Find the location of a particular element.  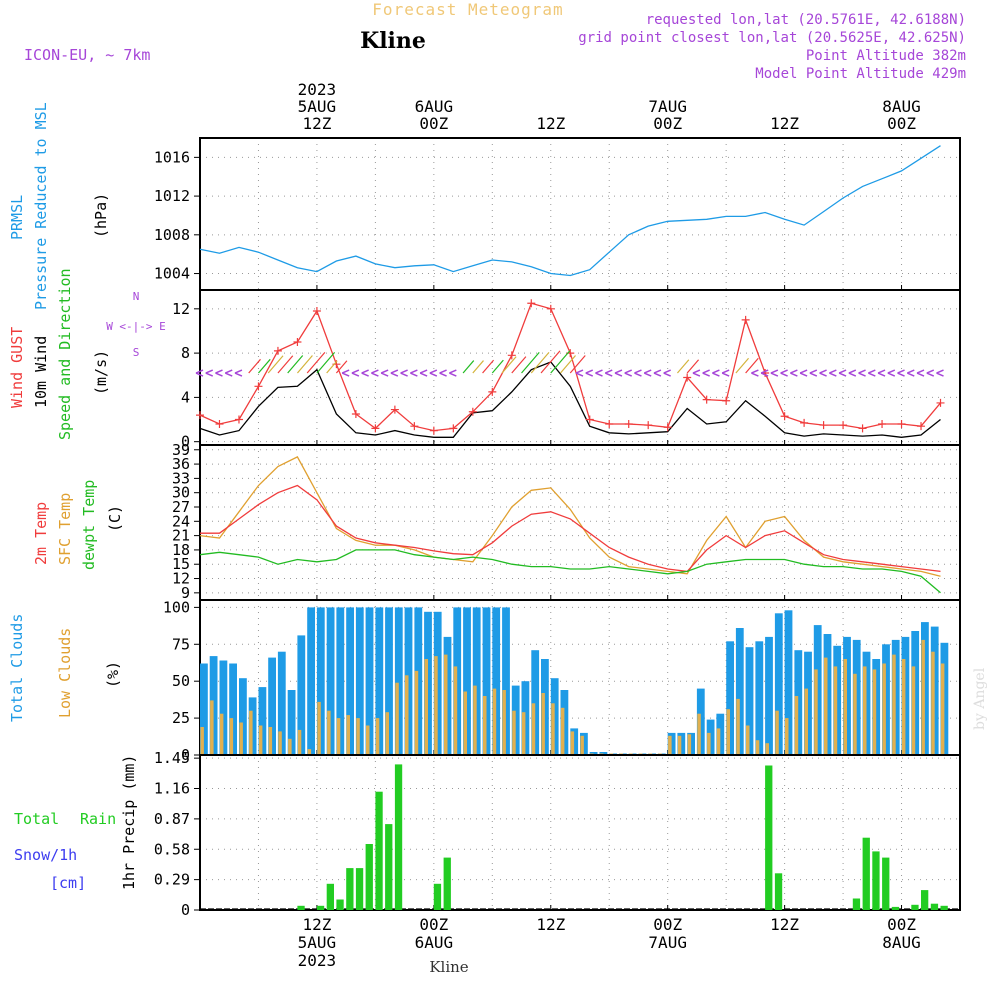

prmsl-desc-label: Pressure Reduced to MSL is located at coordinates (41, 206).